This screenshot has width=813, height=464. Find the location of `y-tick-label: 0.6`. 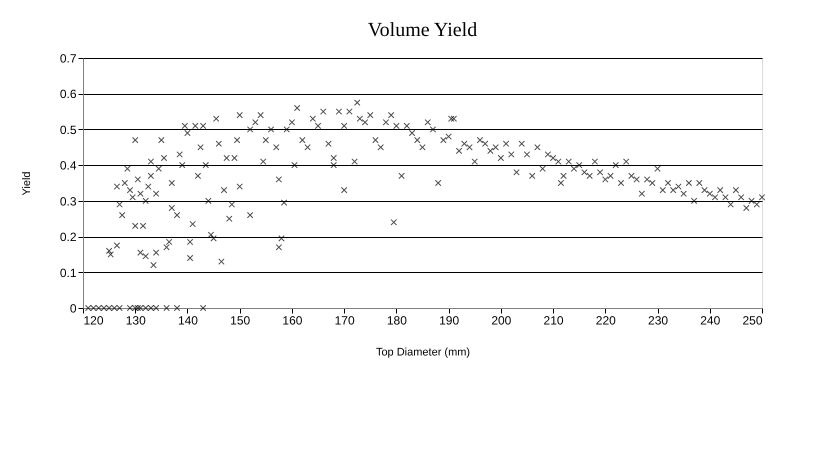

y-tick-label: 0.6 is located at coordinates (68, 94).